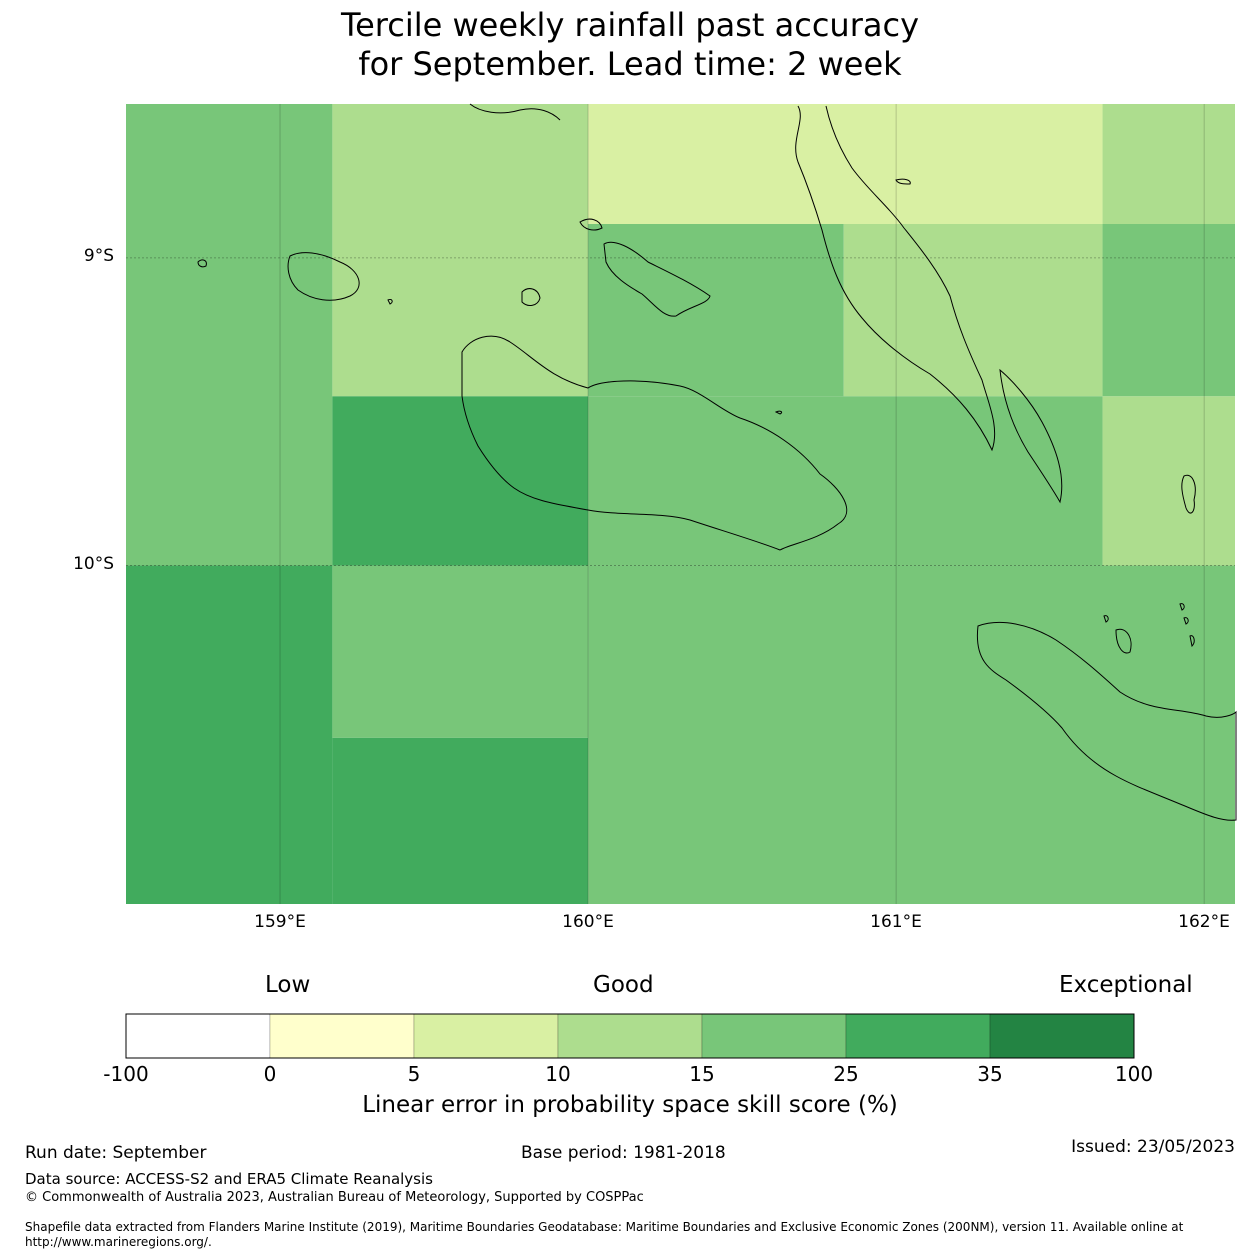  I want to click on run-date: Run date: September, so click(116, 1153).